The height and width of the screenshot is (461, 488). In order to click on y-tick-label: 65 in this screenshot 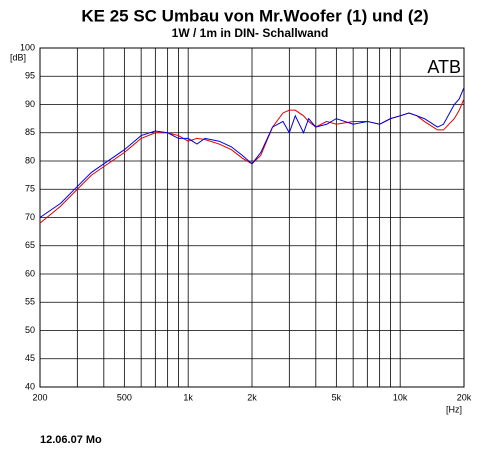, I will do `click(30, 245)`.